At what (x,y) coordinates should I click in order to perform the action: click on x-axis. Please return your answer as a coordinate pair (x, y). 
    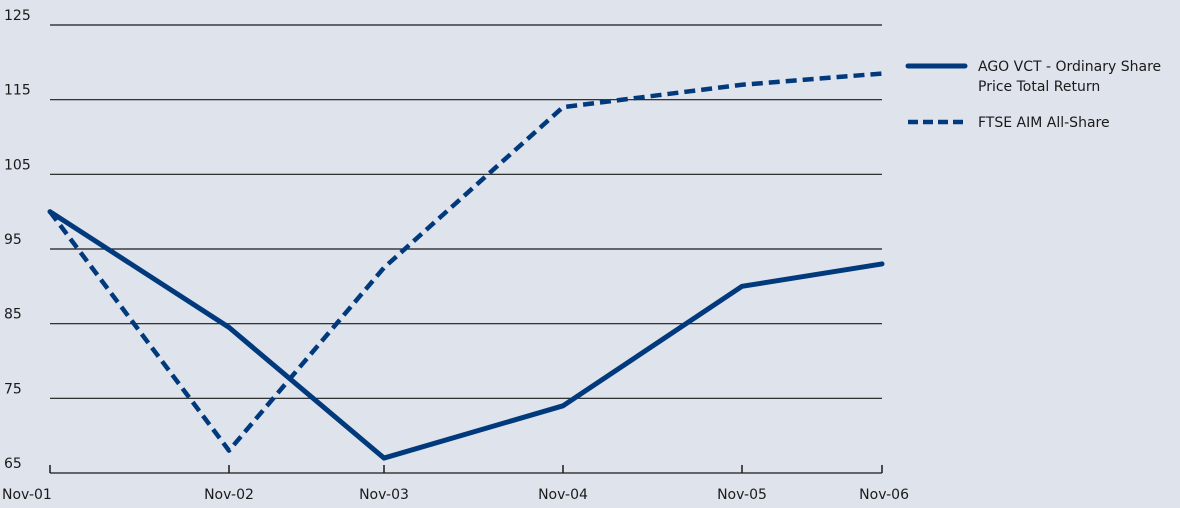
    Looking at the image, I should click on (466, 469).